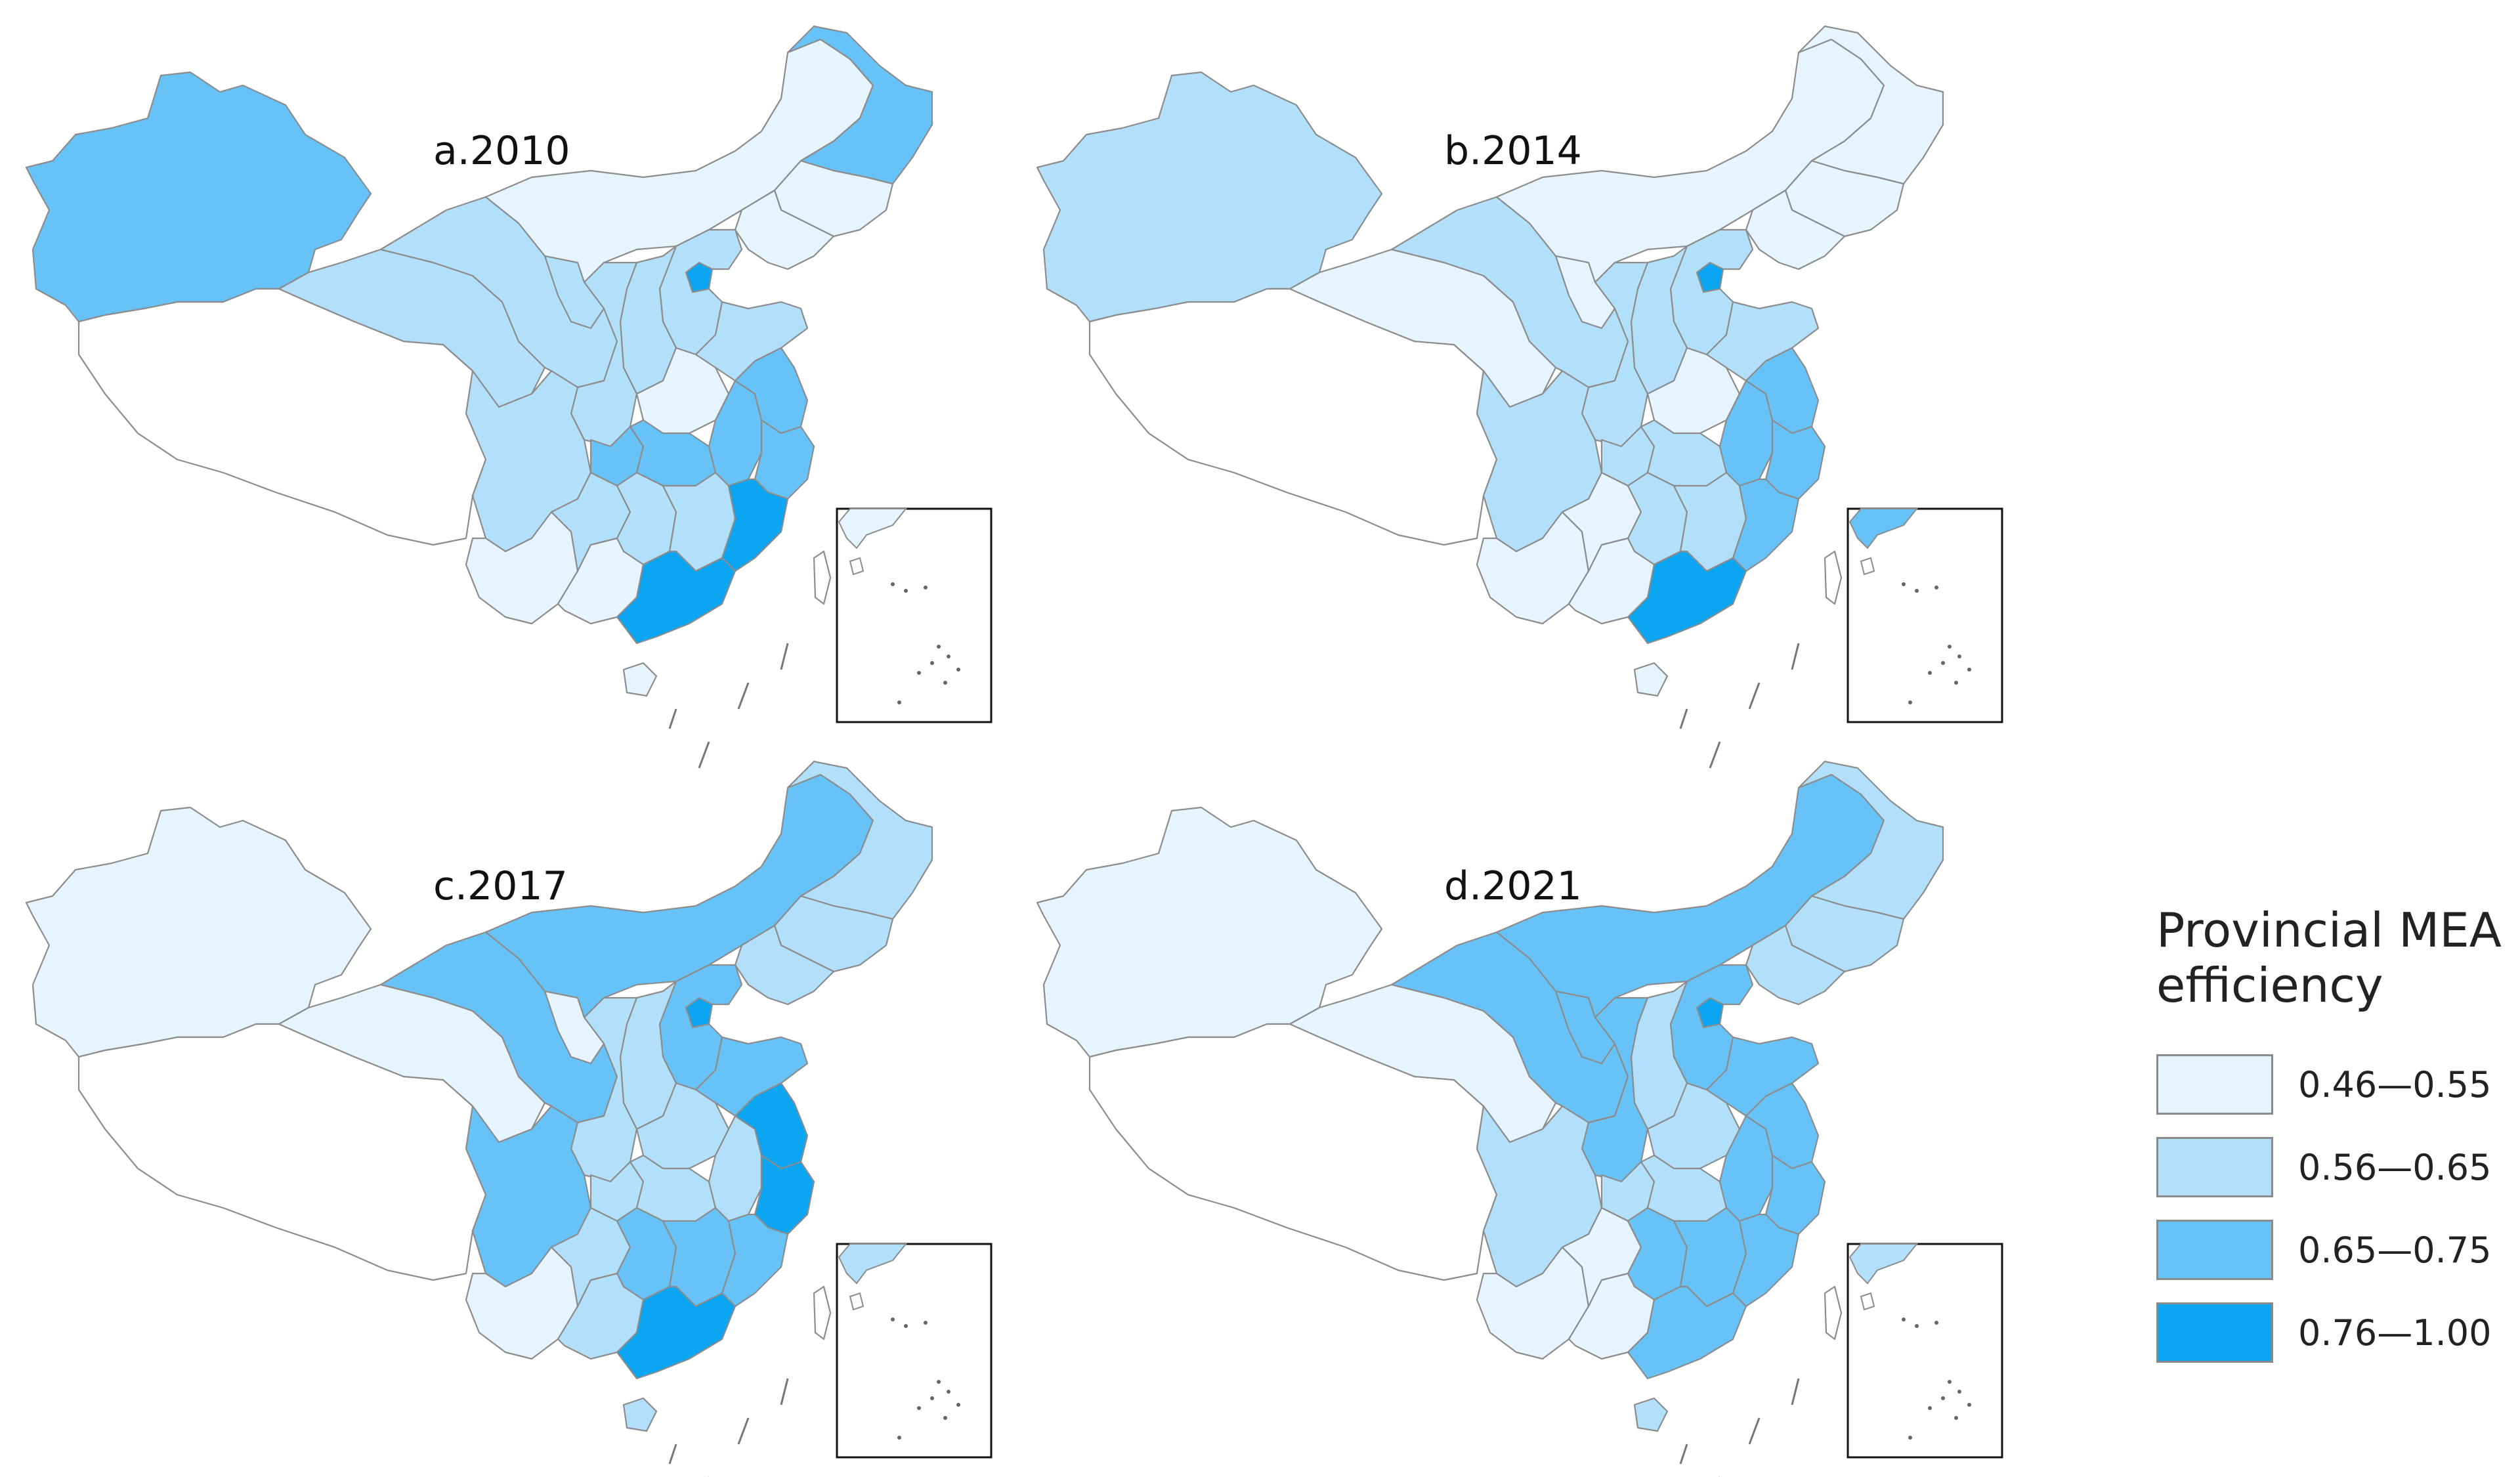 This screenshot has height=1477, width=2520. Describe the element at coordinates (1513, 151) in the screenshot. I see `panel-title: b.2014` at that location.